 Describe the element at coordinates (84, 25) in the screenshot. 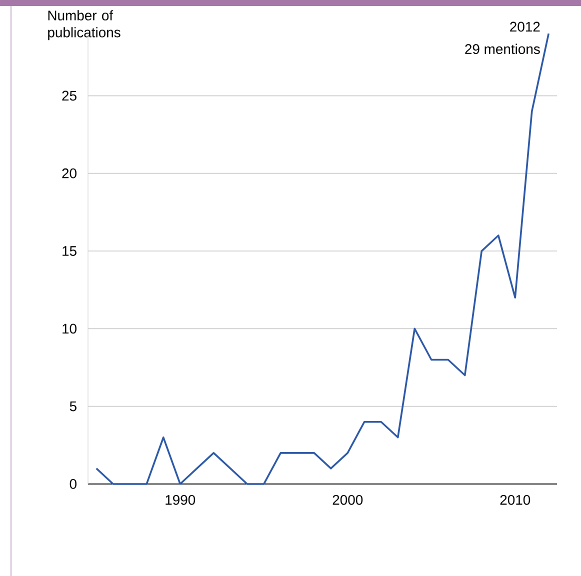

I see `y-axis-title: Number of publications` at that location.